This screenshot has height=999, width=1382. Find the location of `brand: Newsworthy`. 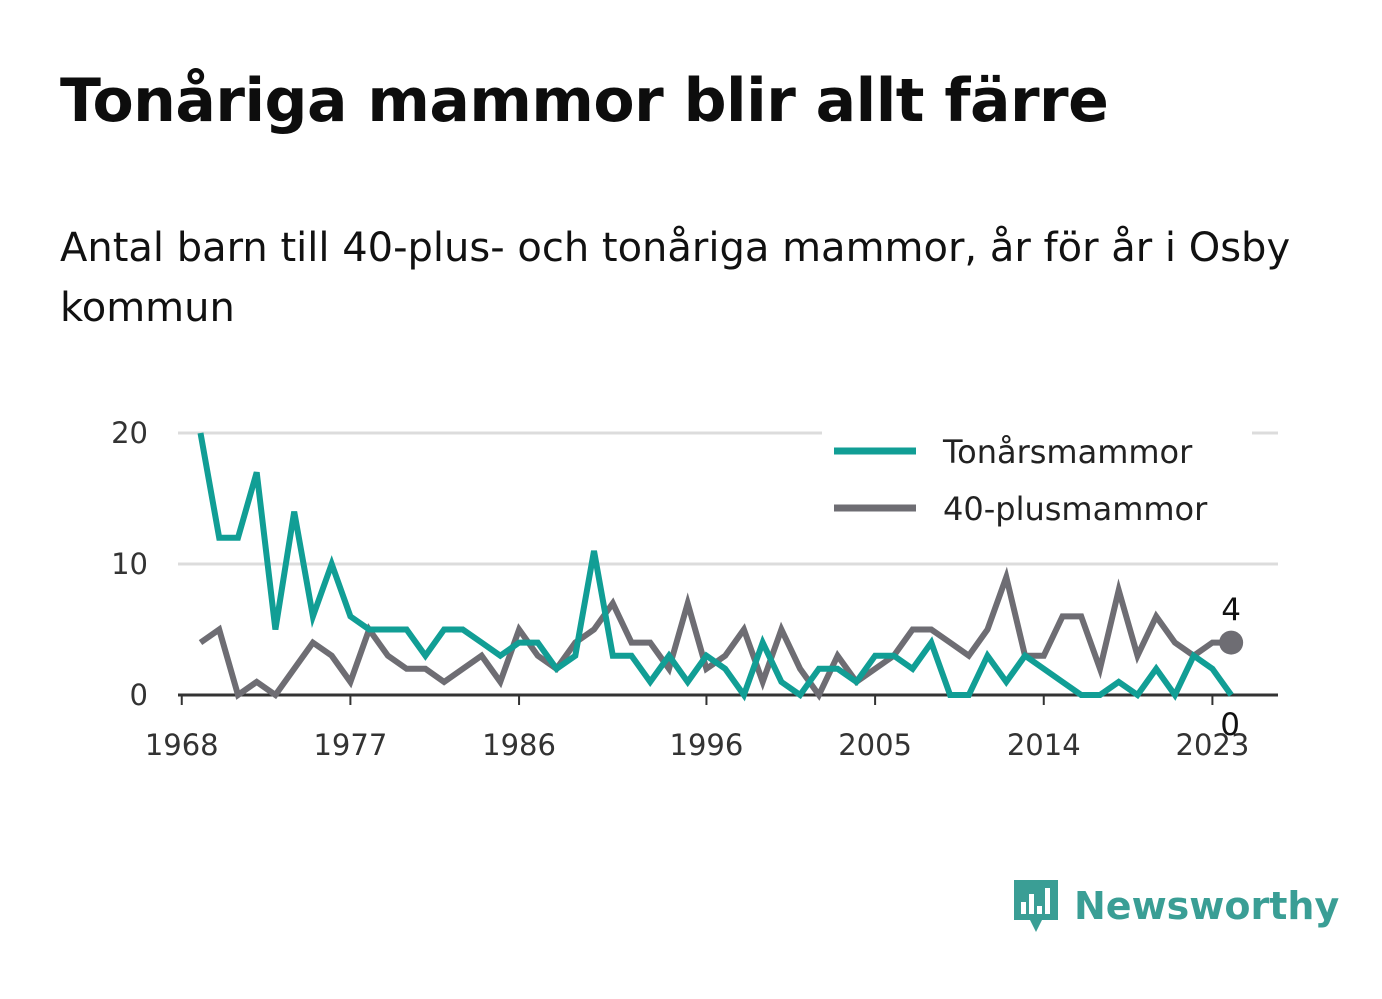

brand: Newsworthy is located at coordinates (1174, 906).